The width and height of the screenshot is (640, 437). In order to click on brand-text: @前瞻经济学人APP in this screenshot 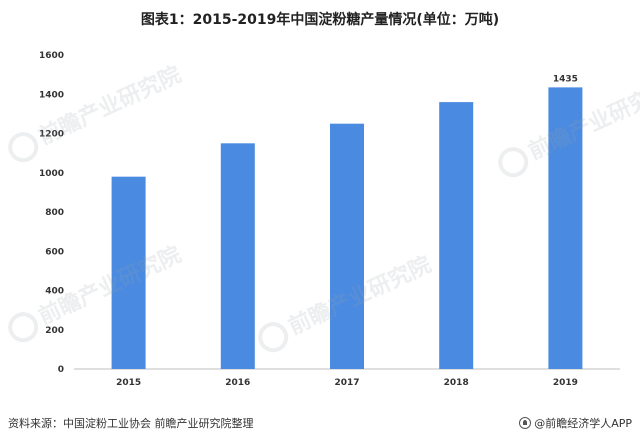, I will do `click(583, 423)`.